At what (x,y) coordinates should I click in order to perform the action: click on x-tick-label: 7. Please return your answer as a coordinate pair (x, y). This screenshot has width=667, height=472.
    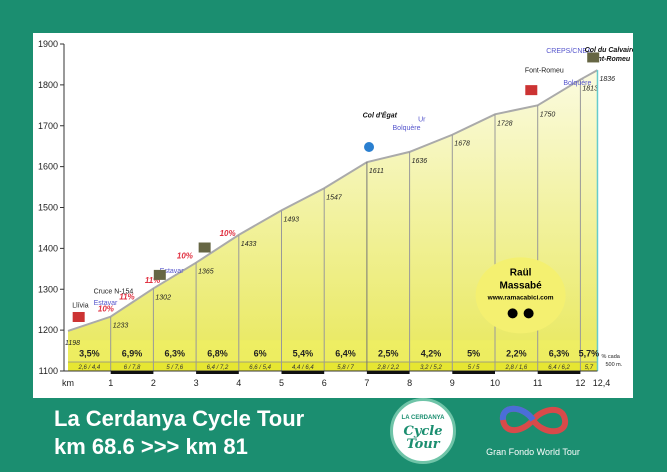
    Looking at the image, I should click on (366, 383).